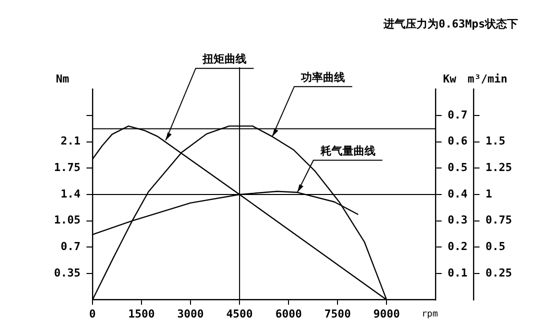  Describe the element at coordinates (67, 167) in the screenshot. I see `y-tick-label: 1.75` at that location.